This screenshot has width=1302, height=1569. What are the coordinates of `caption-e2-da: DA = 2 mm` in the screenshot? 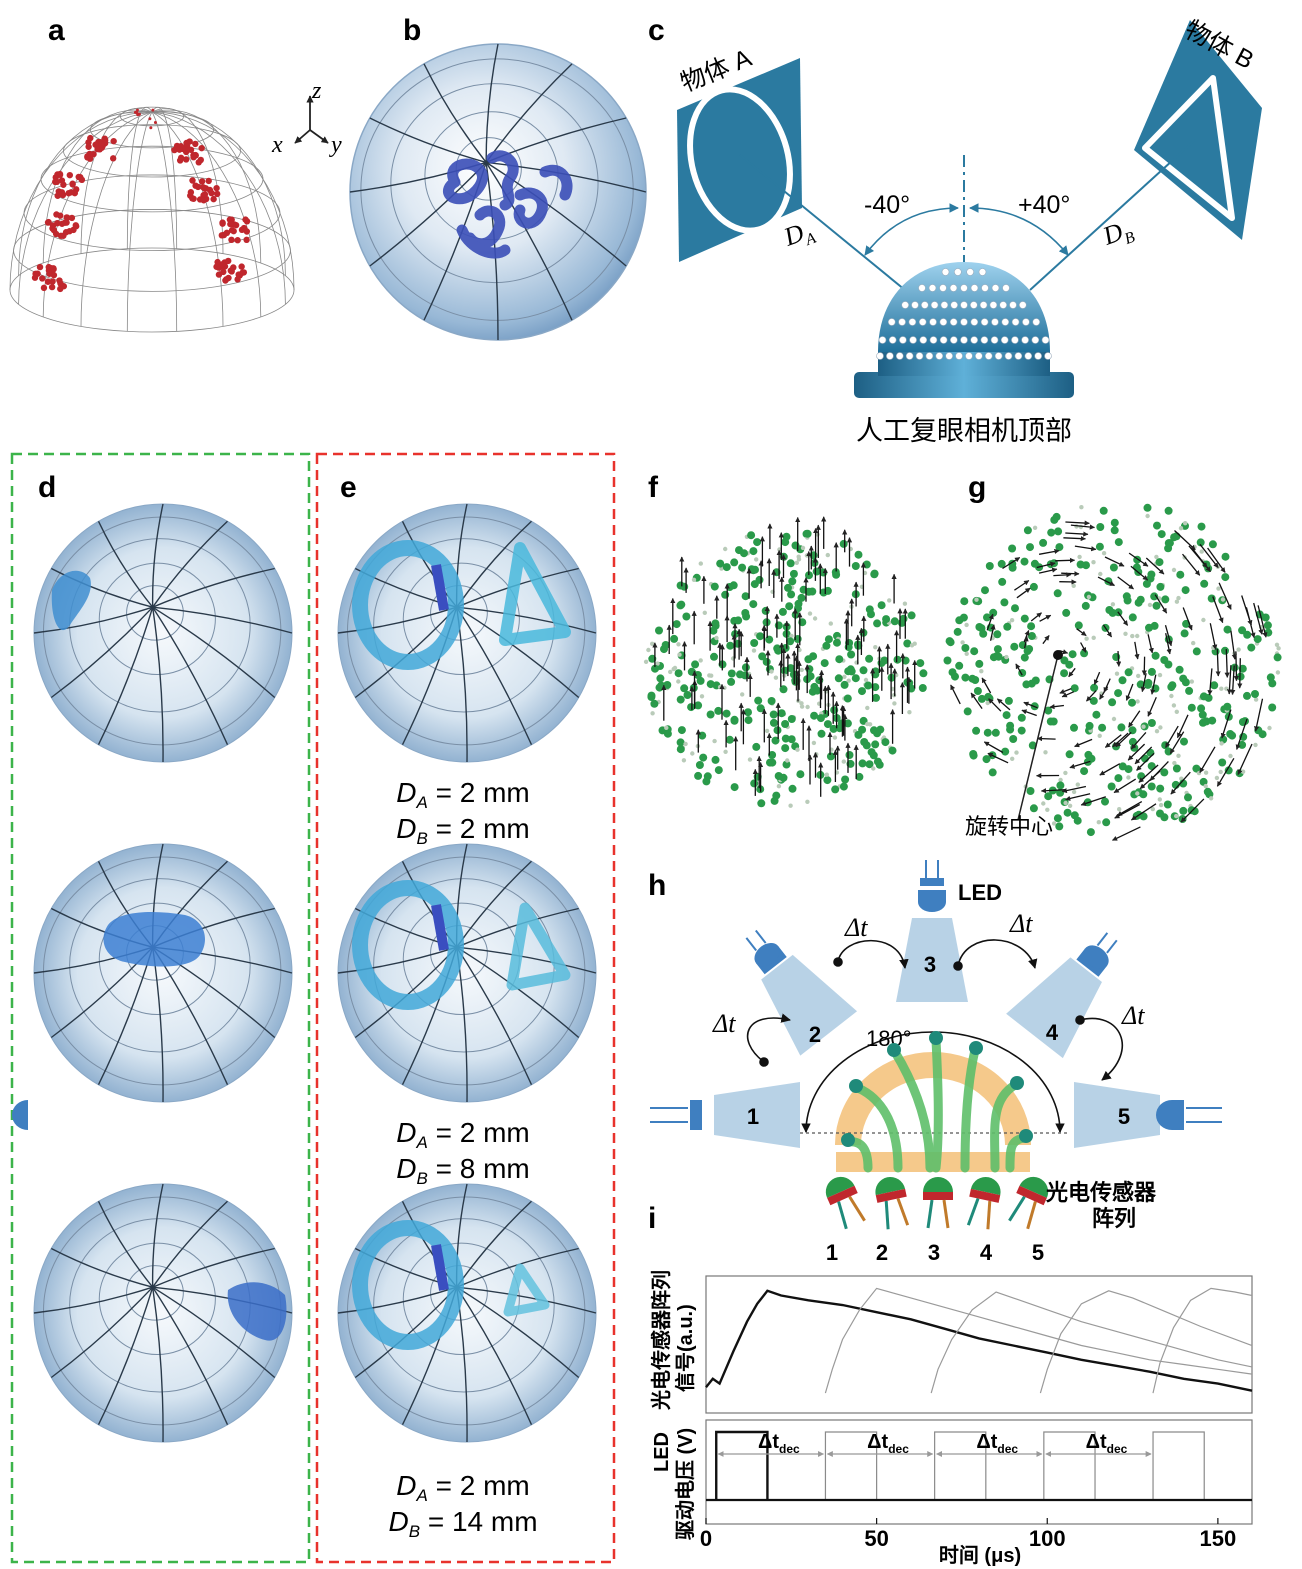 It's located at (463, 1134).